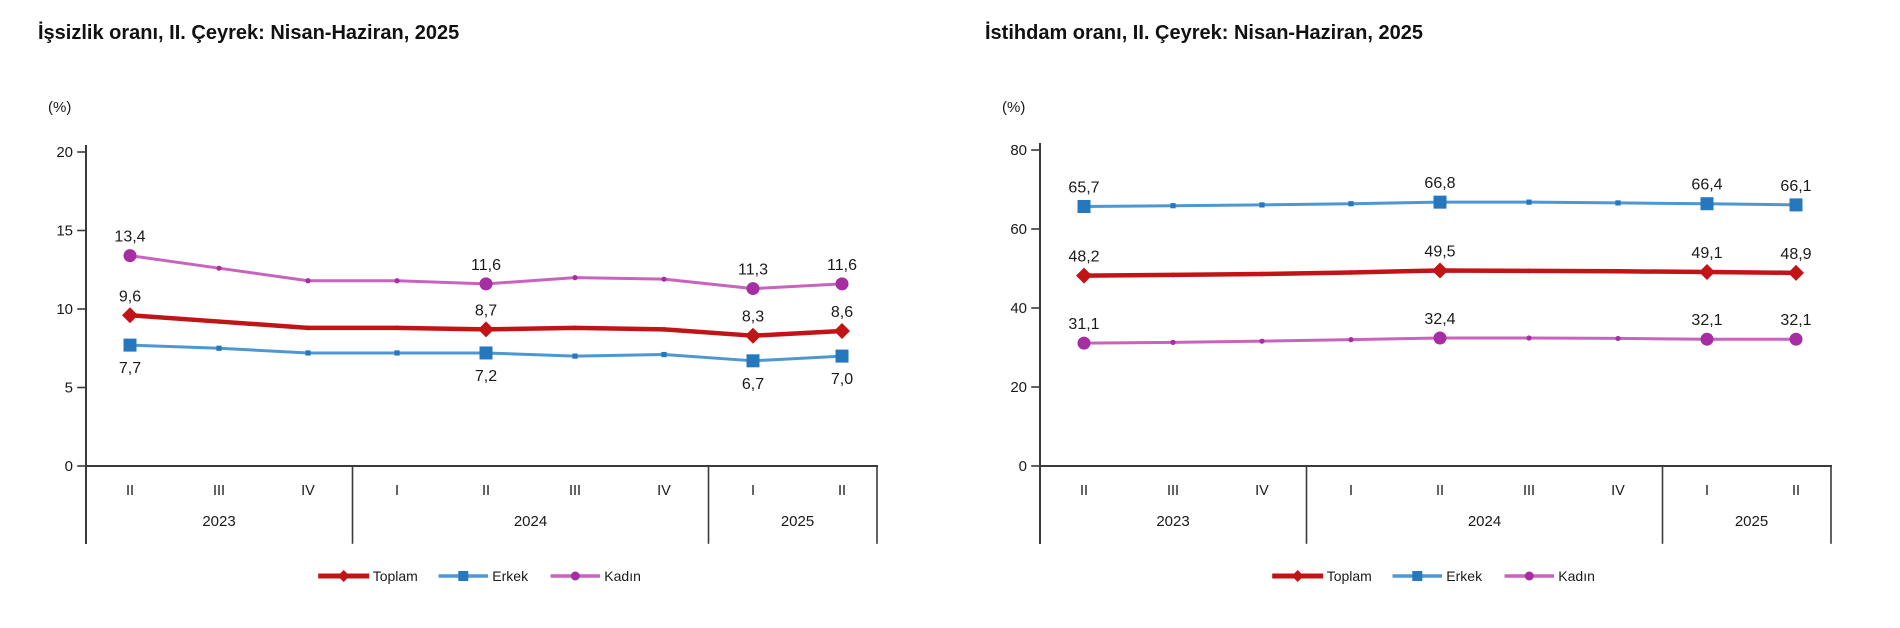 This screenshot has width=1900, height=628. What do you see at coordinates (1706, 253) in the screenshot?
I see `data-label: 49,1` at bounding box center [1706, 253].